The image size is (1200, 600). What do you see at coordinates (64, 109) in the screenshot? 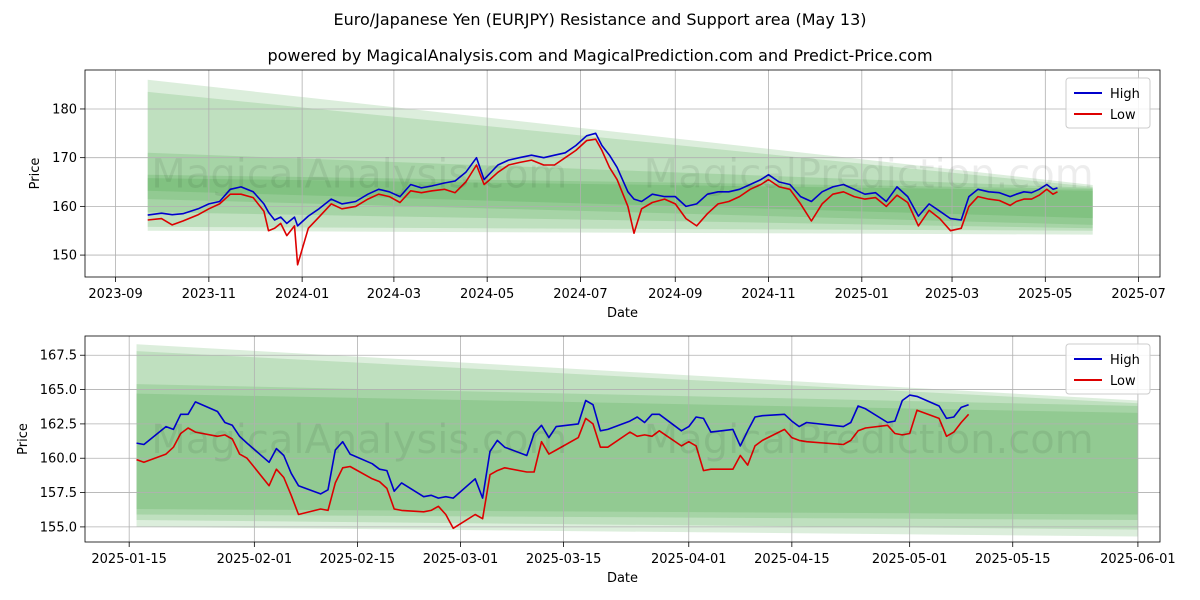
I see `chart1-y-tick-label: 180` at bounding box center [64, 109].